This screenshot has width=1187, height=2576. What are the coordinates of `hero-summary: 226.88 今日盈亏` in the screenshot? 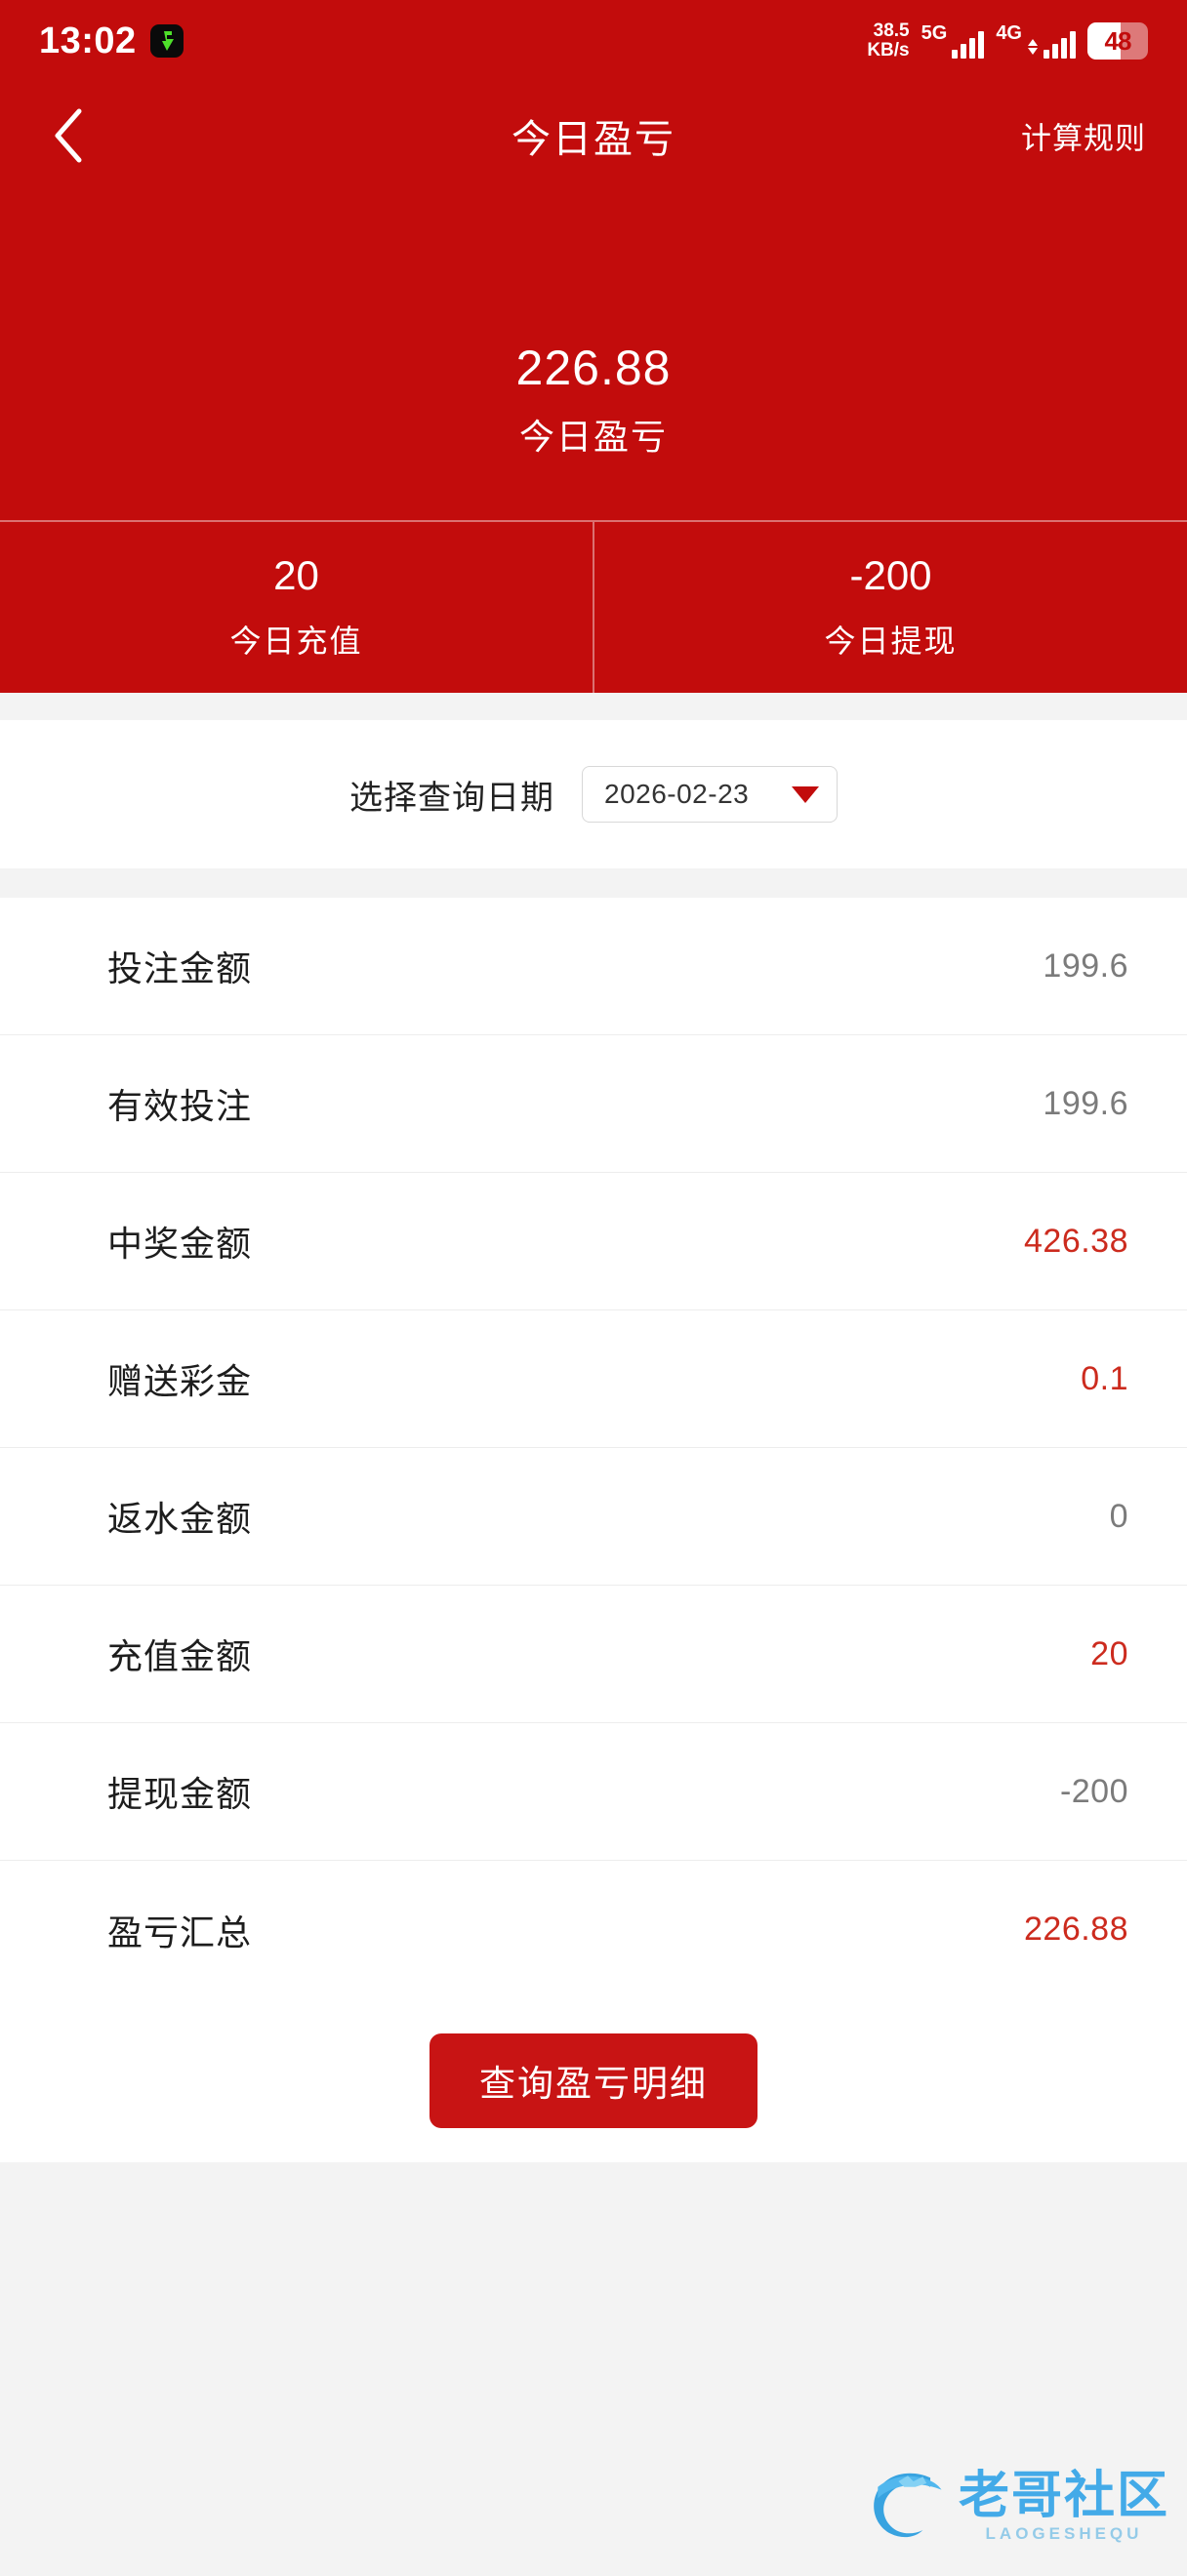 It's located at (593, 401).